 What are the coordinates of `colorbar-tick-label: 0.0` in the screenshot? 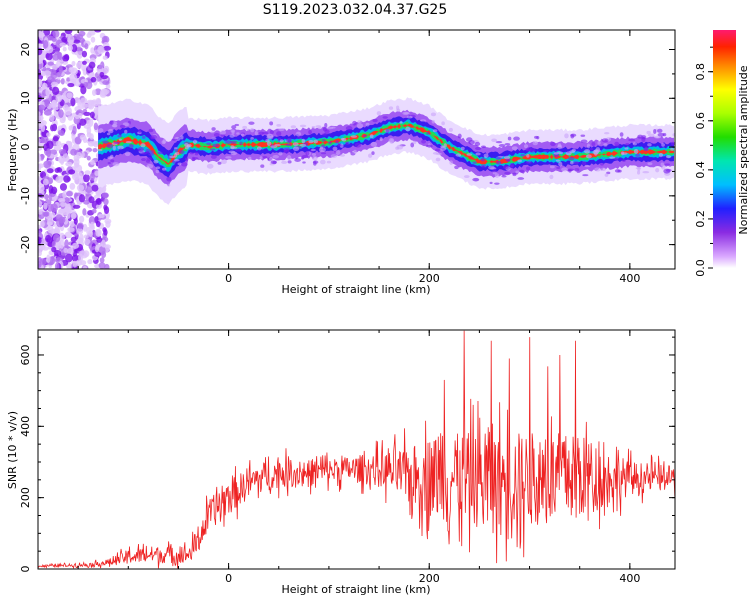 It's located at (700, 268).